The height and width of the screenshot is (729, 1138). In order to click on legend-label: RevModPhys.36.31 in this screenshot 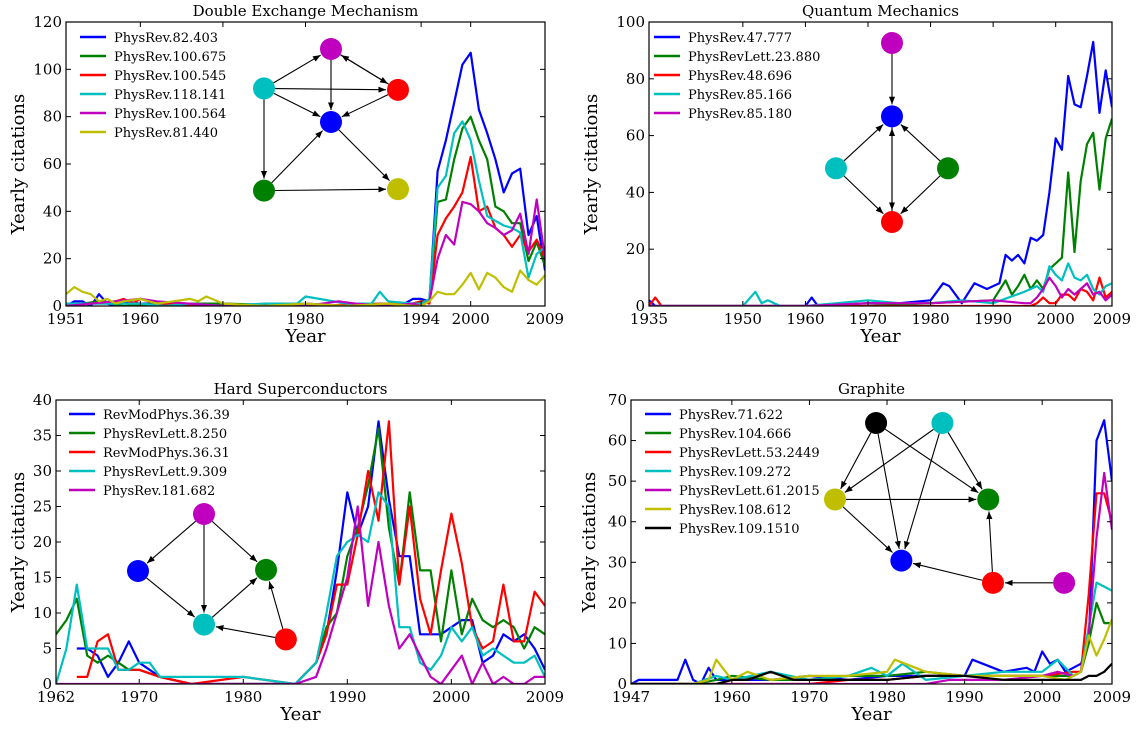, I will do `click(166, 453)`.